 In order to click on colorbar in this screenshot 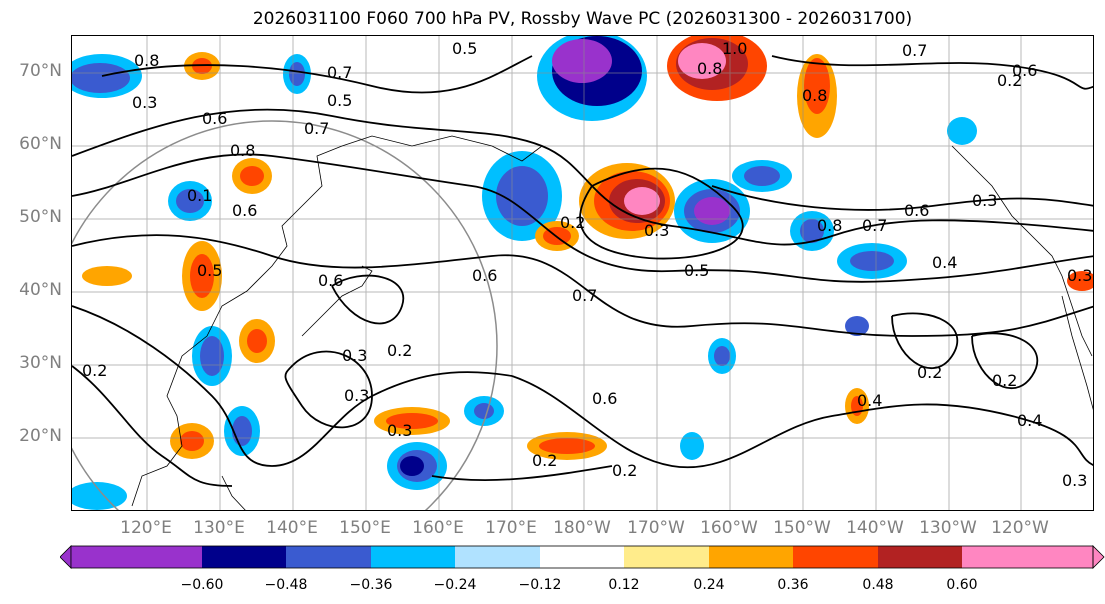, I will do `click(582, 557)`.